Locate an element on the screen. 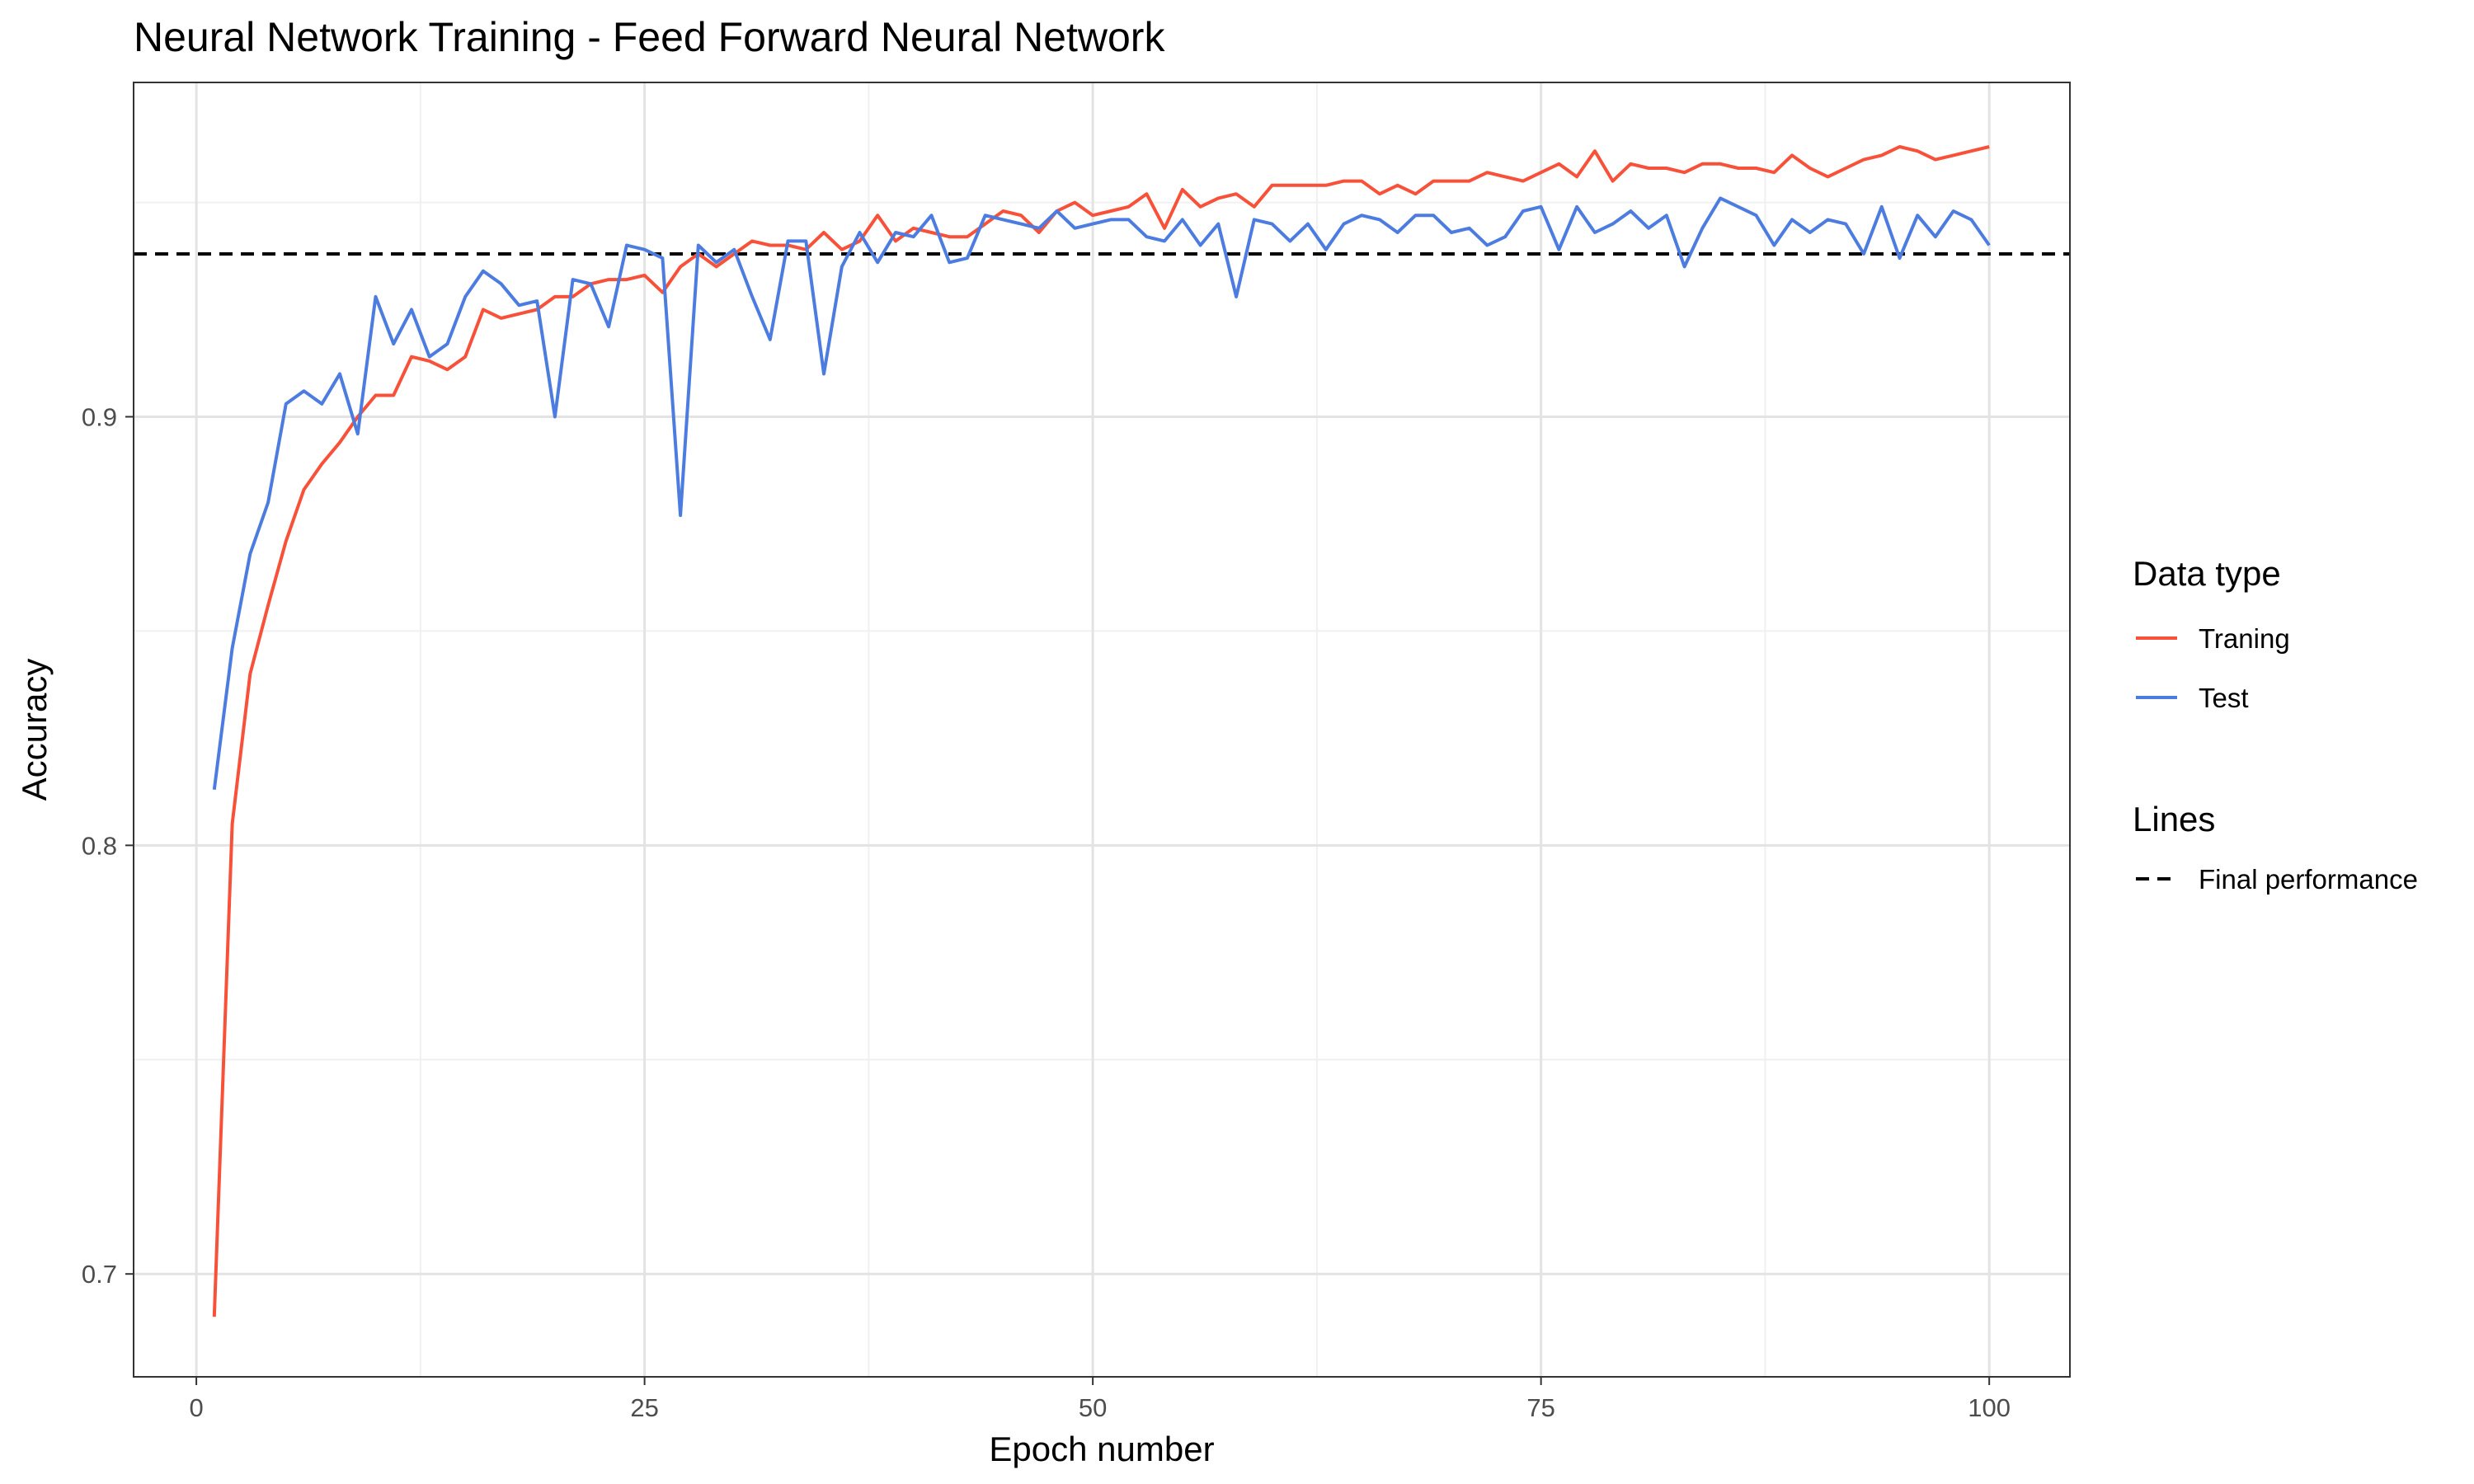 The image size is (2474, 1484). x-tick-label-1: 25 is located at coordinates (644, 1407).